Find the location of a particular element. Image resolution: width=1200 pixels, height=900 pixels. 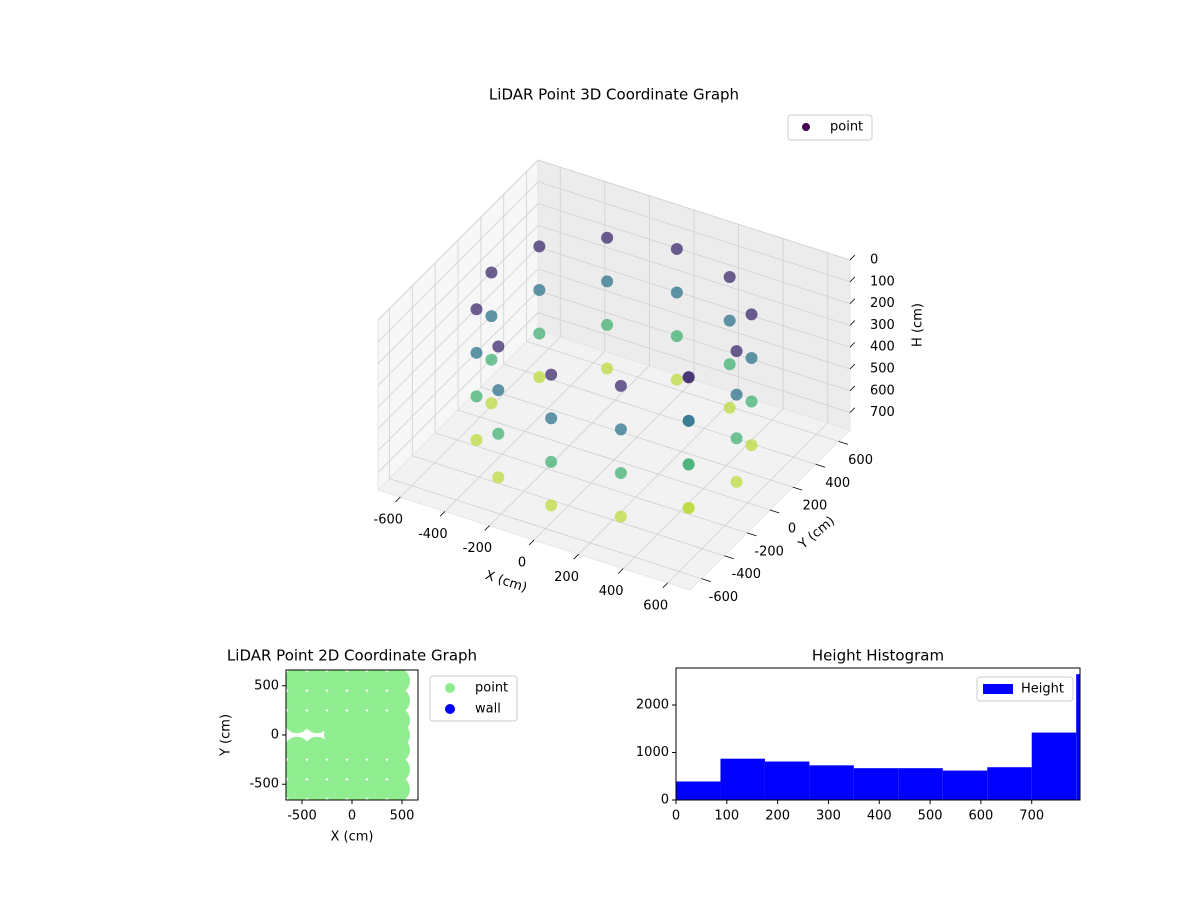

legend-marker is located at coordinates (806, 127).